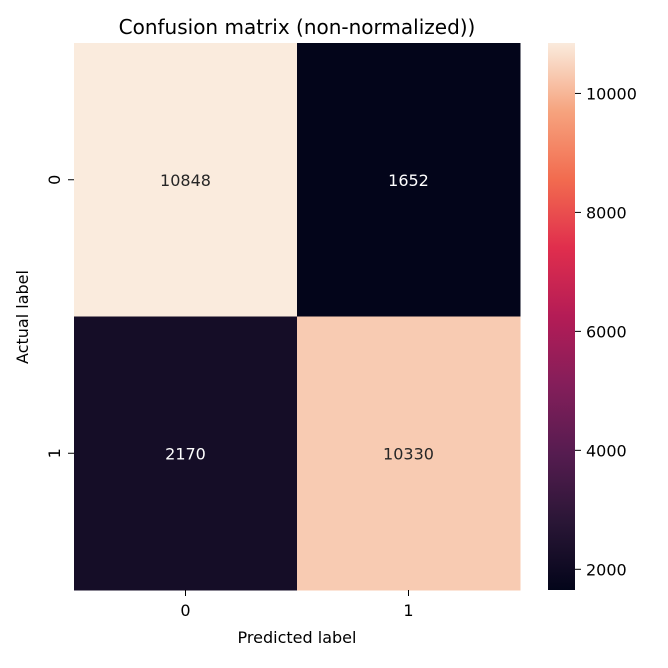 This screenshot has width=668, height=668. I want to click on cell-label-0-0: 10848, so click(185, 180).